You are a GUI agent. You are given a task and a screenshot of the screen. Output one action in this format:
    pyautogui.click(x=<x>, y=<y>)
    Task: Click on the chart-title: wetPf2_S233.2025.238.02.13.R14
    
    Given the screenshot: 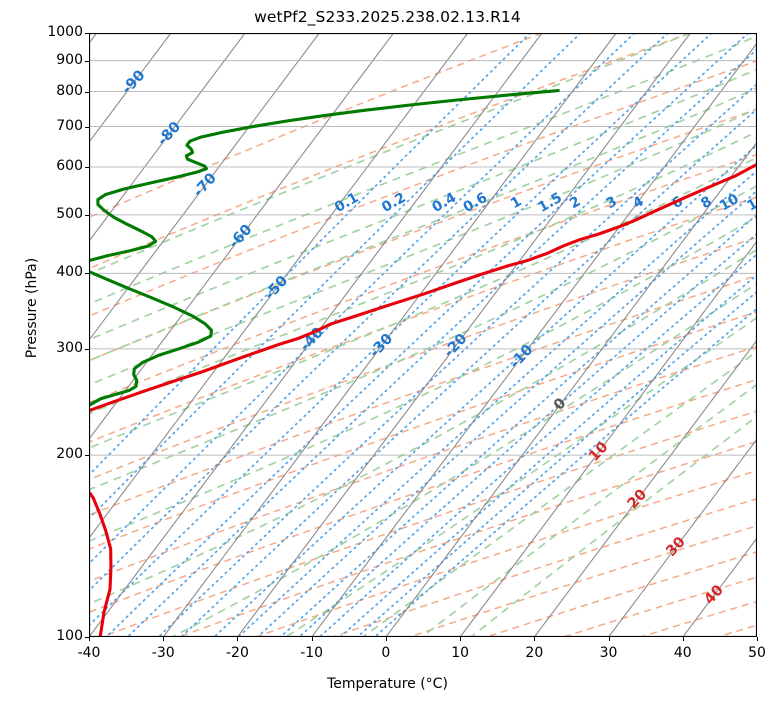 What is the action you would take?
    pyautogui.click(x=387, y=17)
    